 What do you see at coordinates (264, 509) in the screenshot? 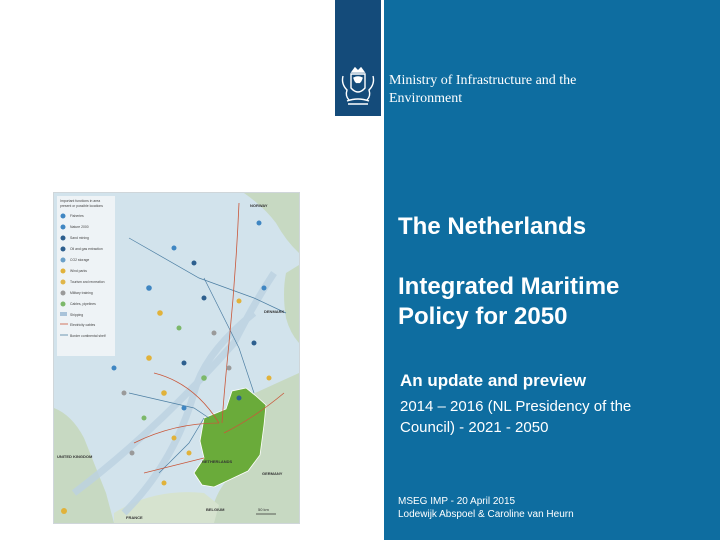
I see `scale-label: 50 km` at bounding box center [264, 509].